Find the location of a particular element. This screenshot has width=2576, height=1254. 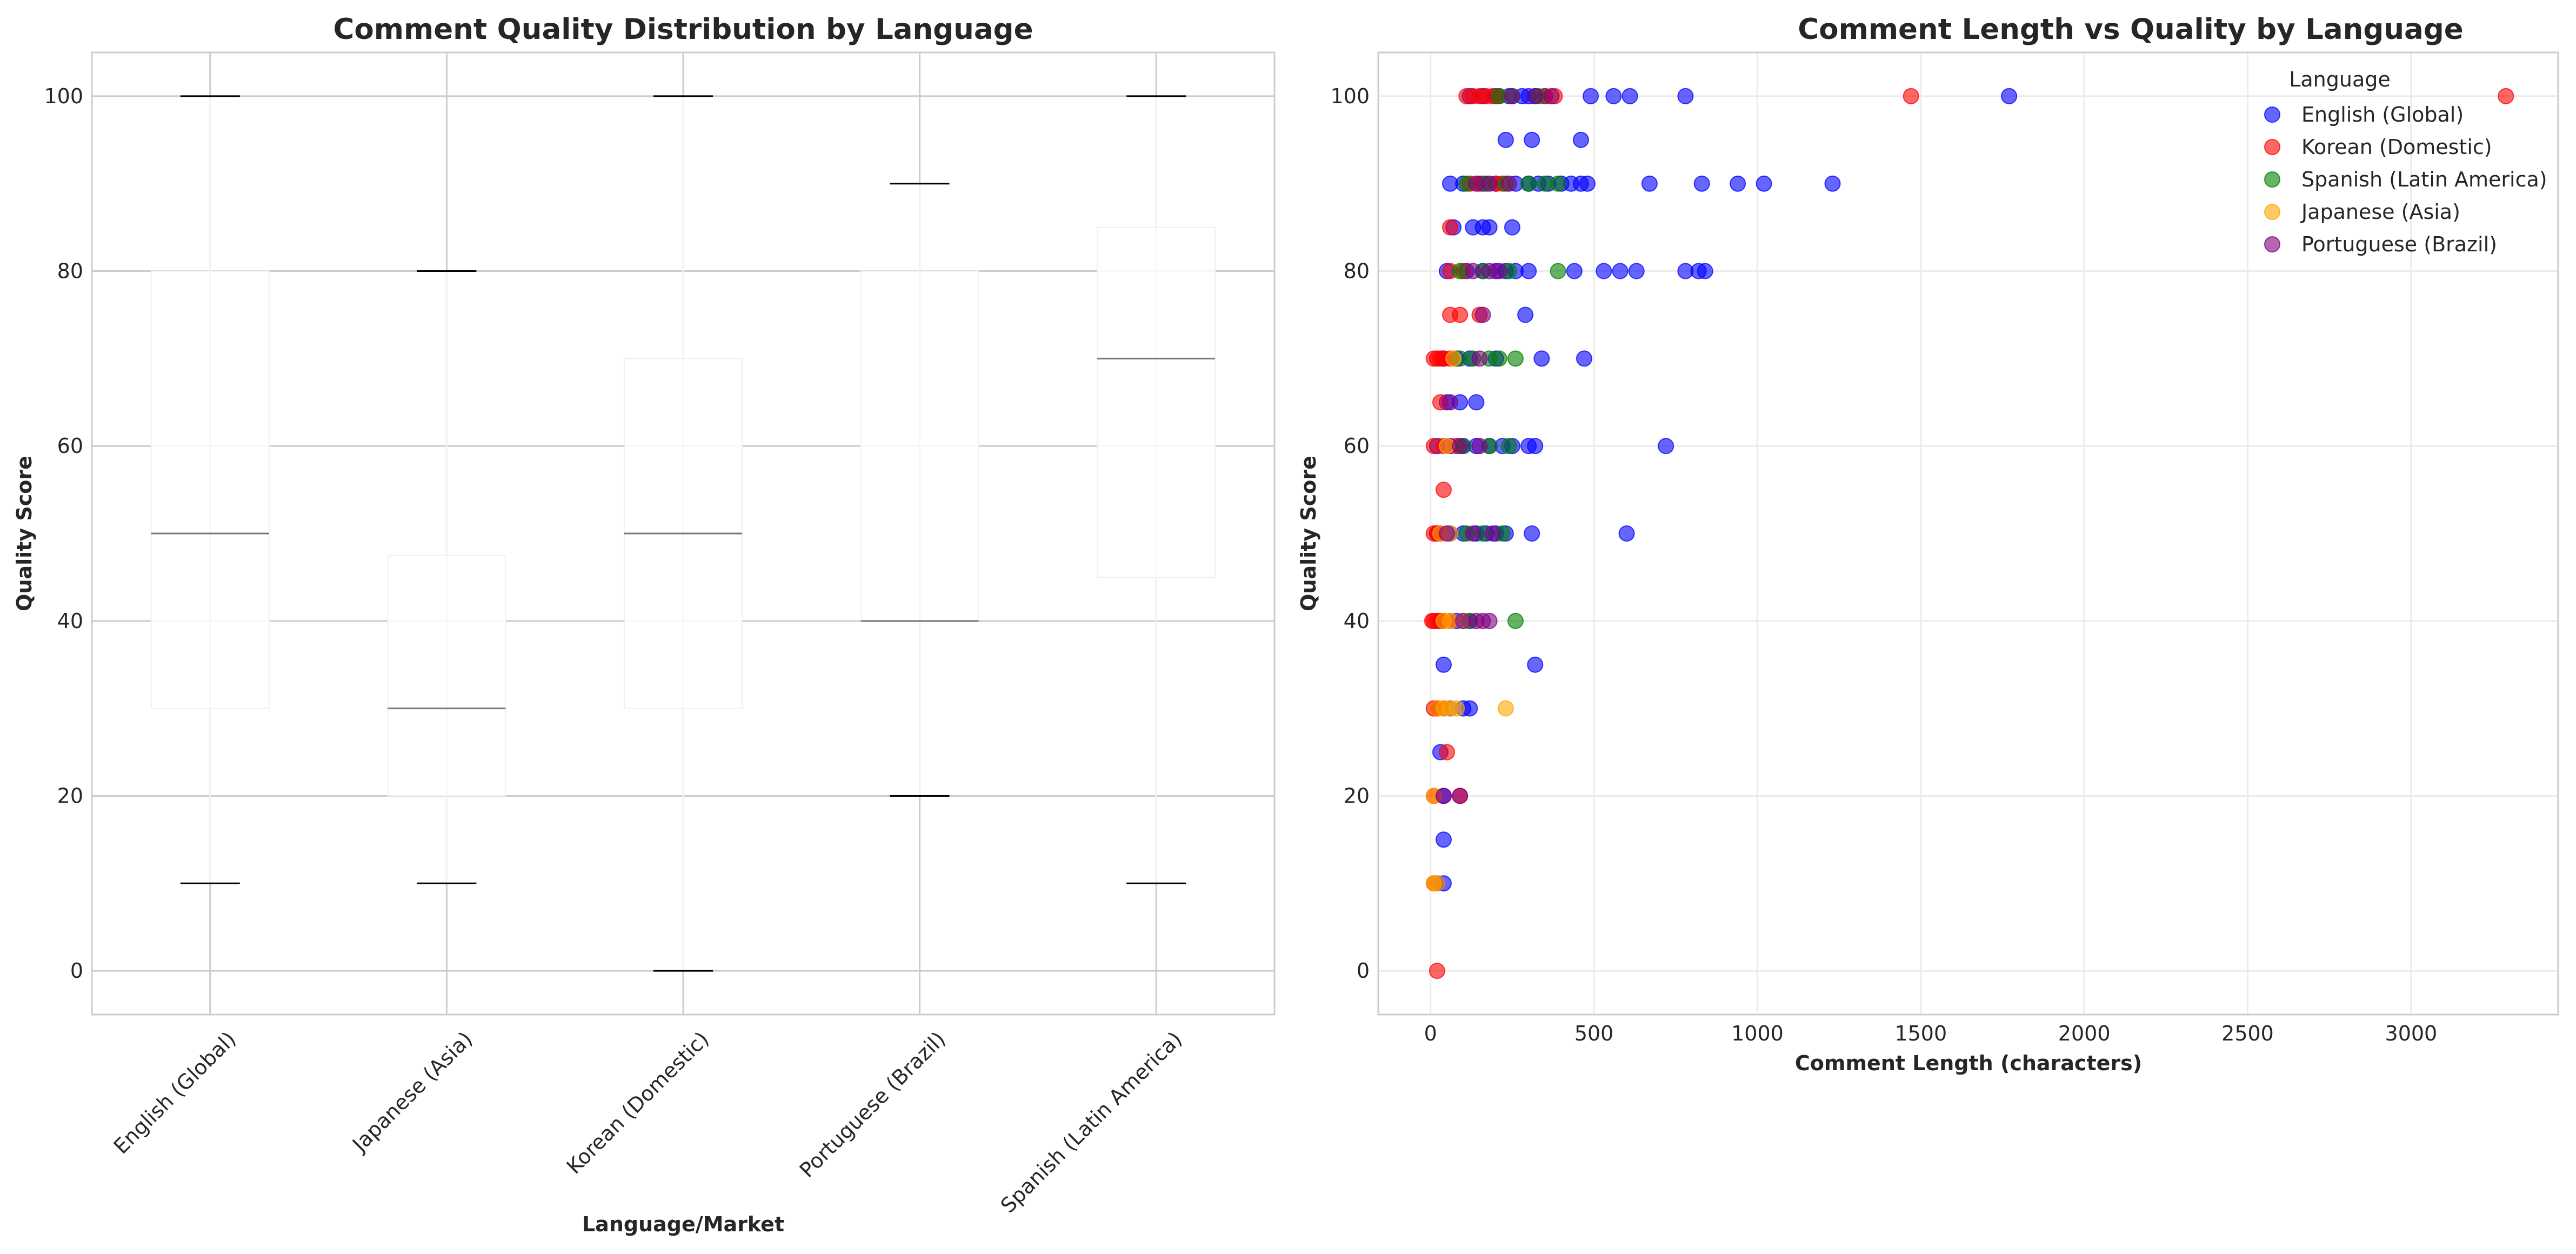

boxplot-ytick-label: 20 is located at coordinates (70, 796).